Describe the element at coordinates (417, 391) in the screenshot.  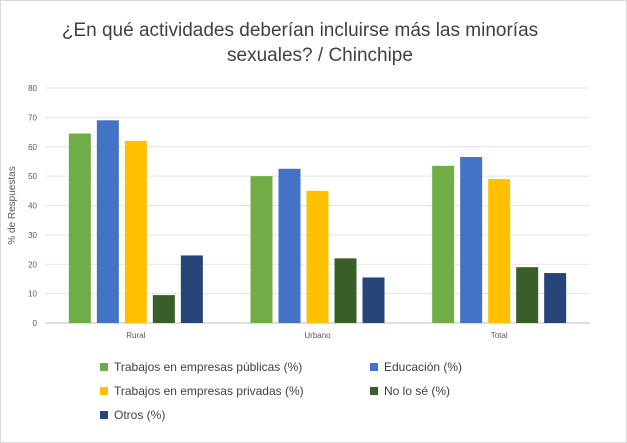
I see `legend-label: No lo sé (%)` at that location.